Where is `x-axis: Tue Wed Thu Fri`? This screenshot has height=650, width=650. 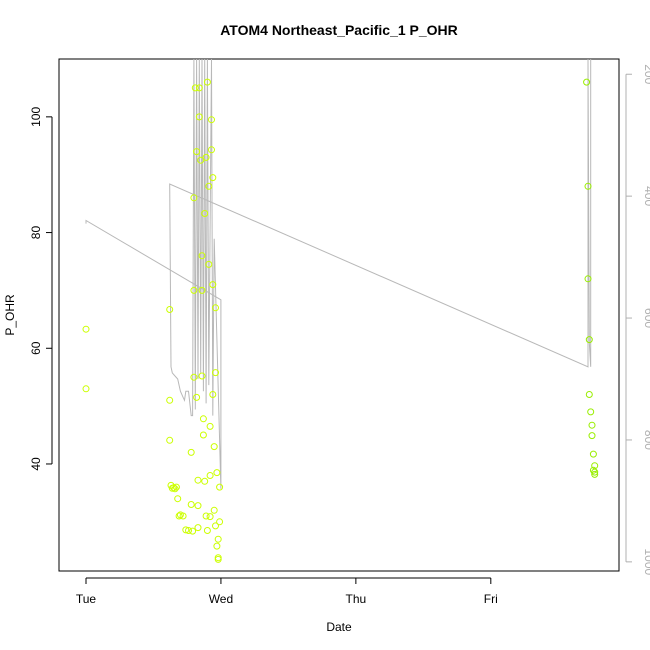
x-axis: Tue Wed Thu Fri is located at coordinates (287, 591).